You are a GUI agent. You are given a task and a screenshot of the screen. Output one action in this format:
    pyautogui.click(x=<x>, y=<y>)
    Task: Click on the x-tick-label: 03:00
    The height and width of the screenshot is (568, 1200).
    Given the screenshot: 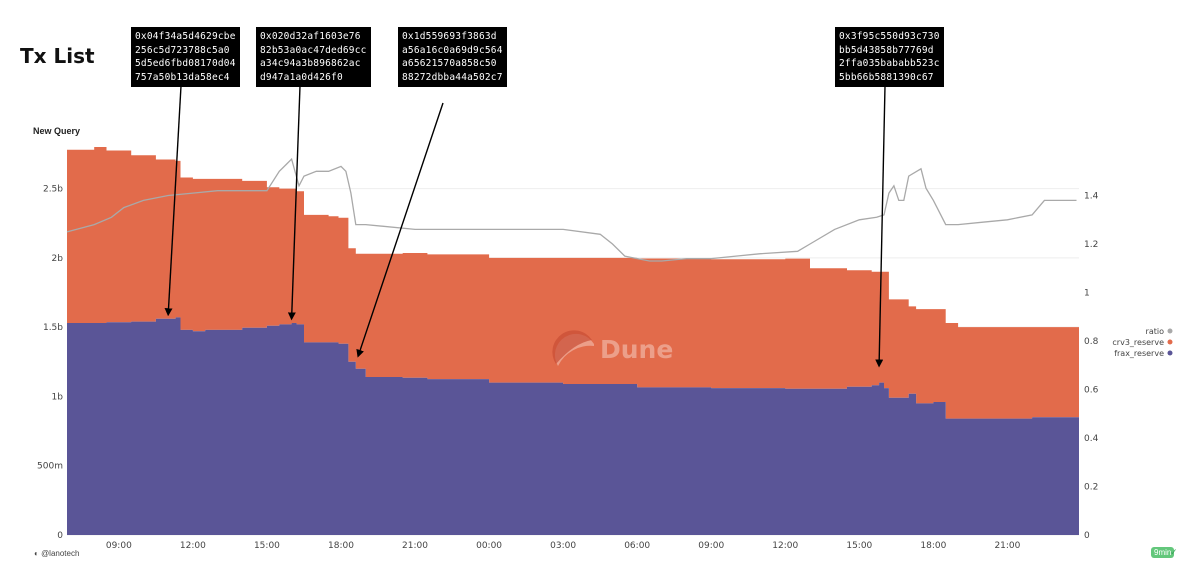 What is the action you would take?
    pyautogui.click(x=563, y=546)
    